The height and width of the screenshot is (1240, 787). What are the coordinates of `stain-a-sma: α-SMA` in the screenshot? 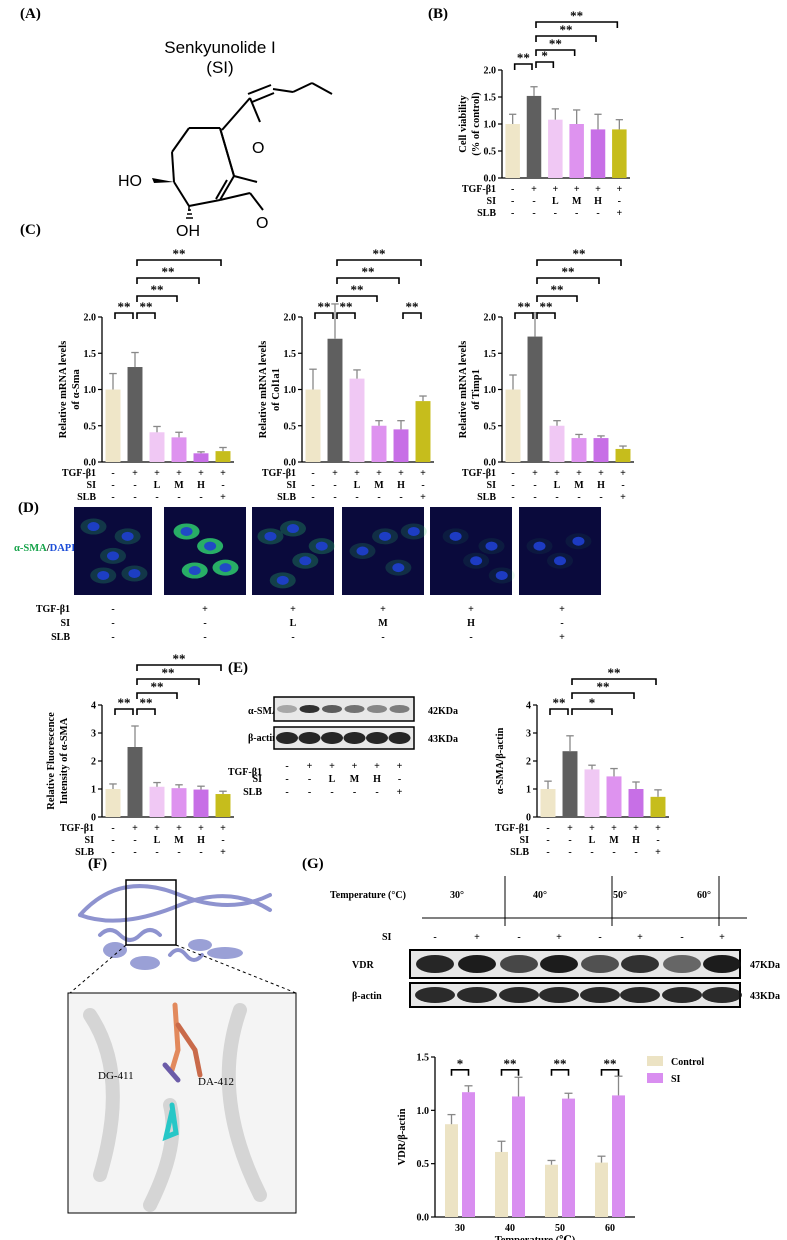 It's located at (30, 548).